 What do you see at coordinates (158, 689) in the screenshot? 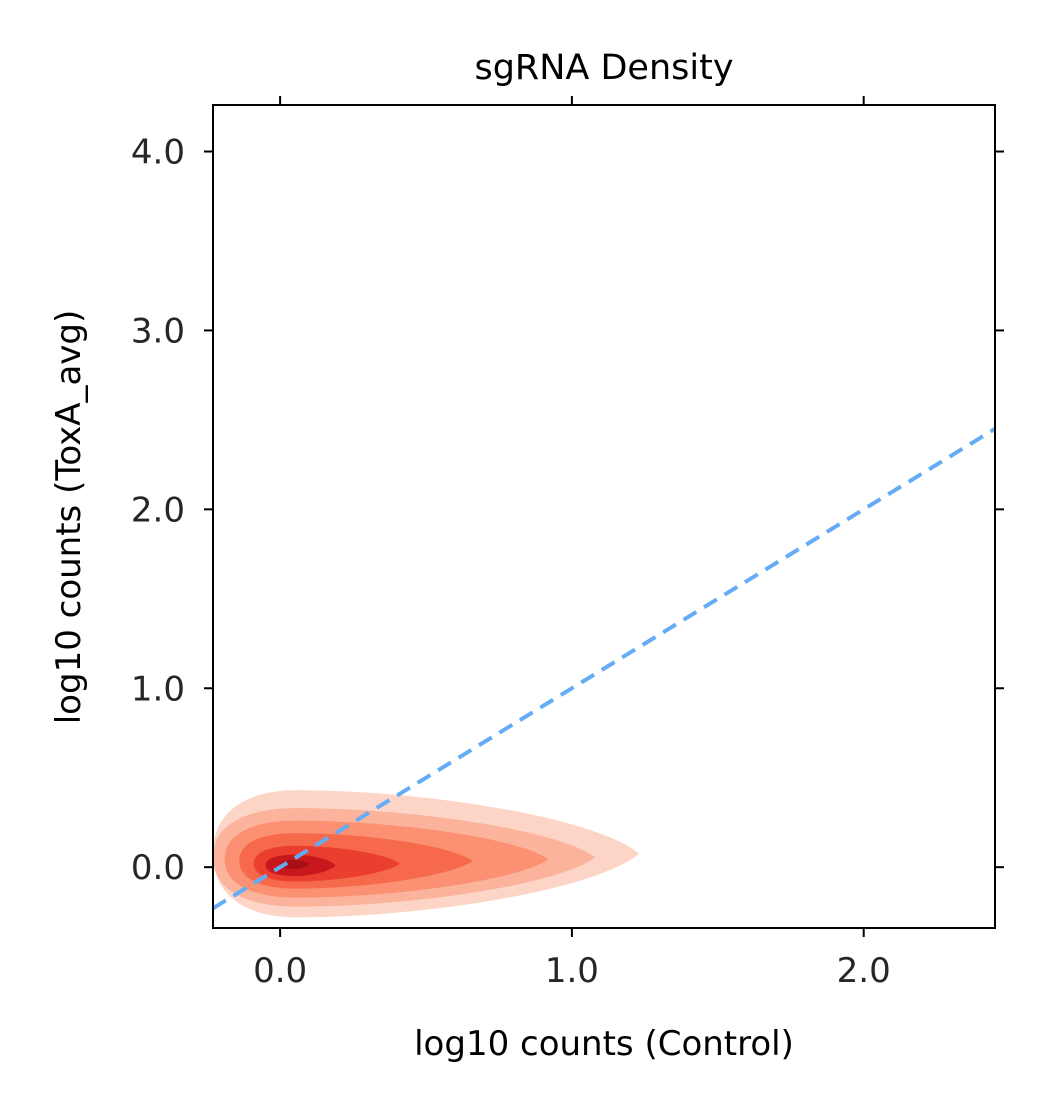
I see `y-tick-label: 1.0` at bounding box center [158, 689].